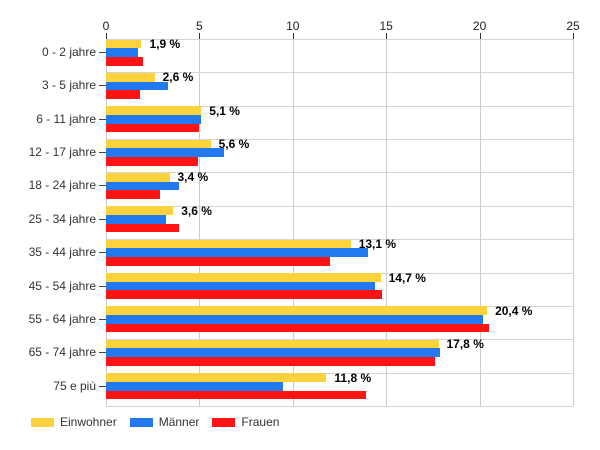 This screenshot has height=450, width=600. I want to click on legend: Einwohner Männer Frauen, so click(161, 422).